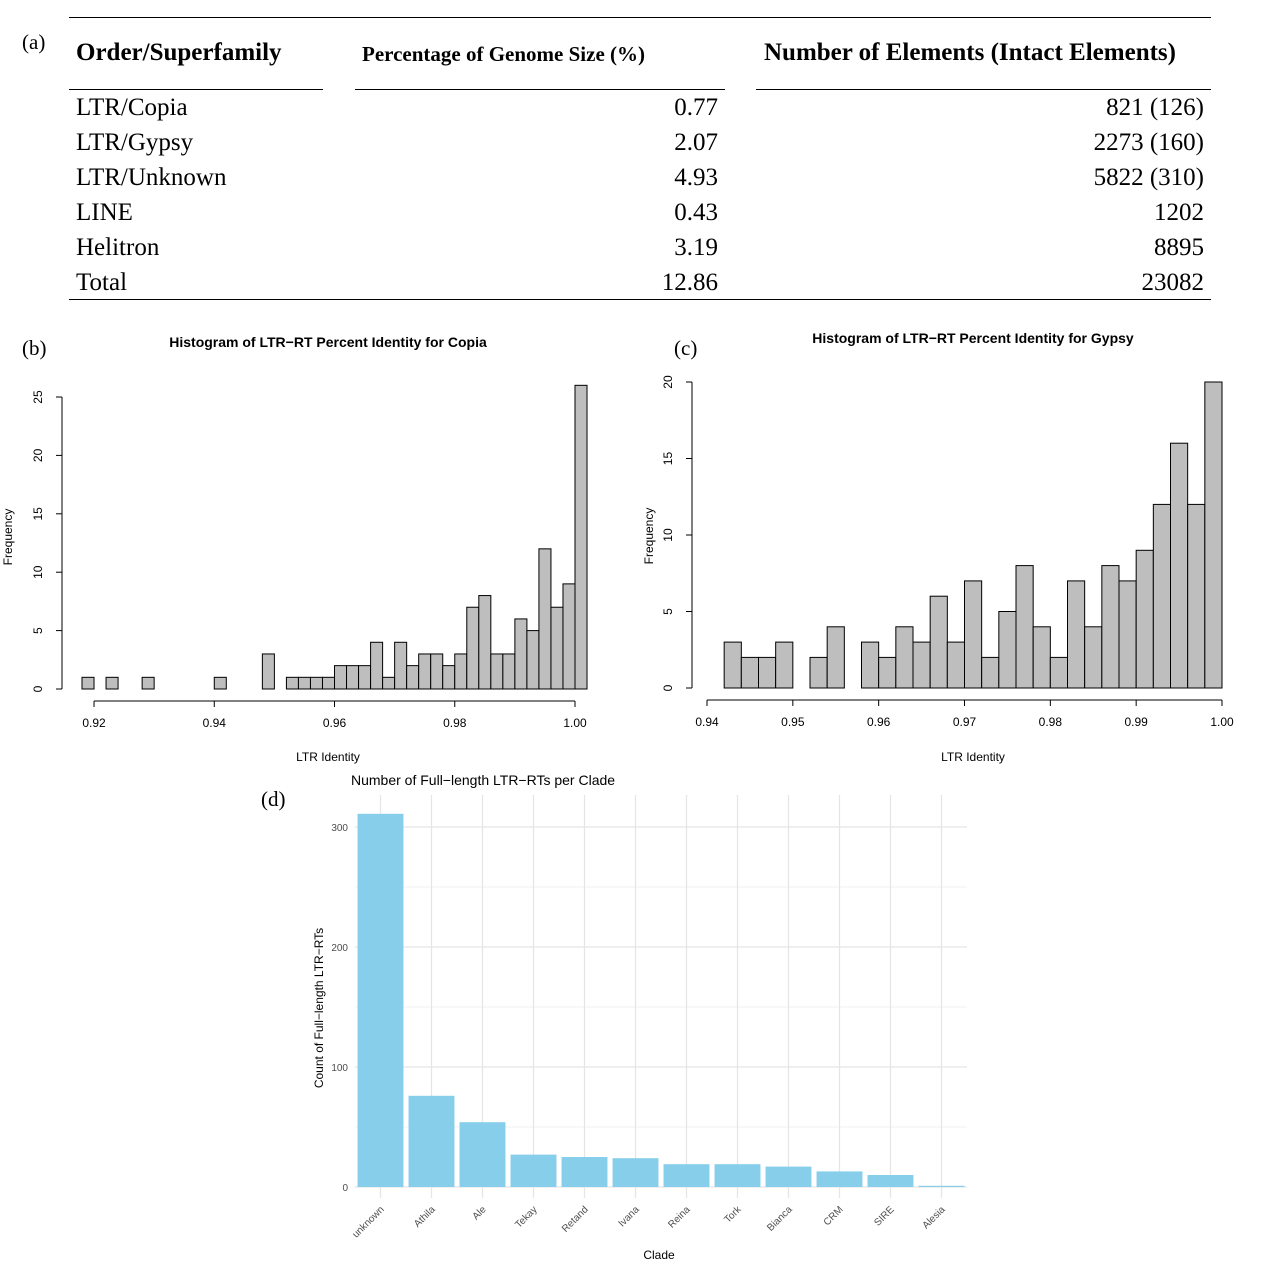 Image resolution: width=1280 pixels, height=1280 pixels. Describe the element at coordinates (319, 1008) in the screenshot. I see `y-axis-label: Count of Full−length LTR−RTs` at that location.